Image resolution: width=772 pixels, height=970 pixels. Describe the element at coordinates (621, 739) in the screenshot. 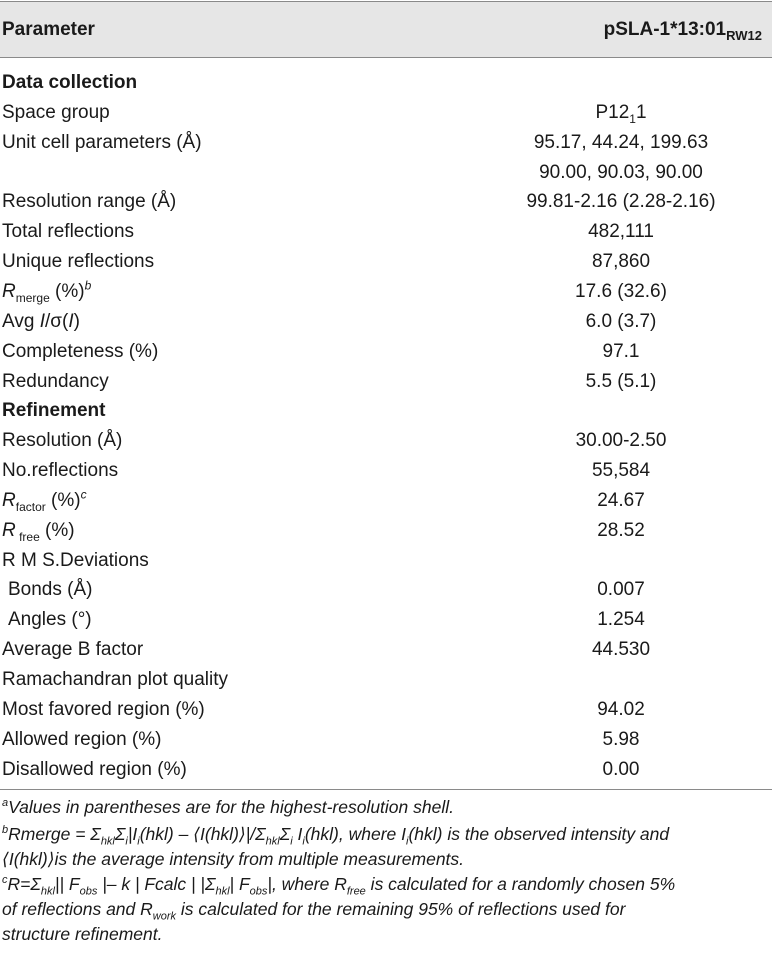

I see `row-value: 5.98` at that location.